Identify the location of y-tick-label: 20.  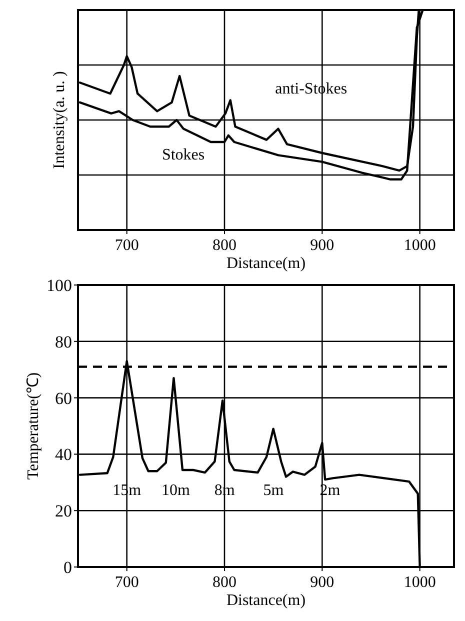
(63, 511).